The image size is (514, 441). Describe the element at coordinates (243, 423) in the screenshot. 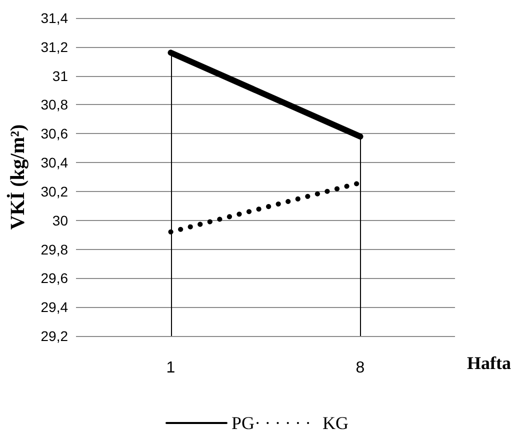

I see `legend-label: PG` at that location.